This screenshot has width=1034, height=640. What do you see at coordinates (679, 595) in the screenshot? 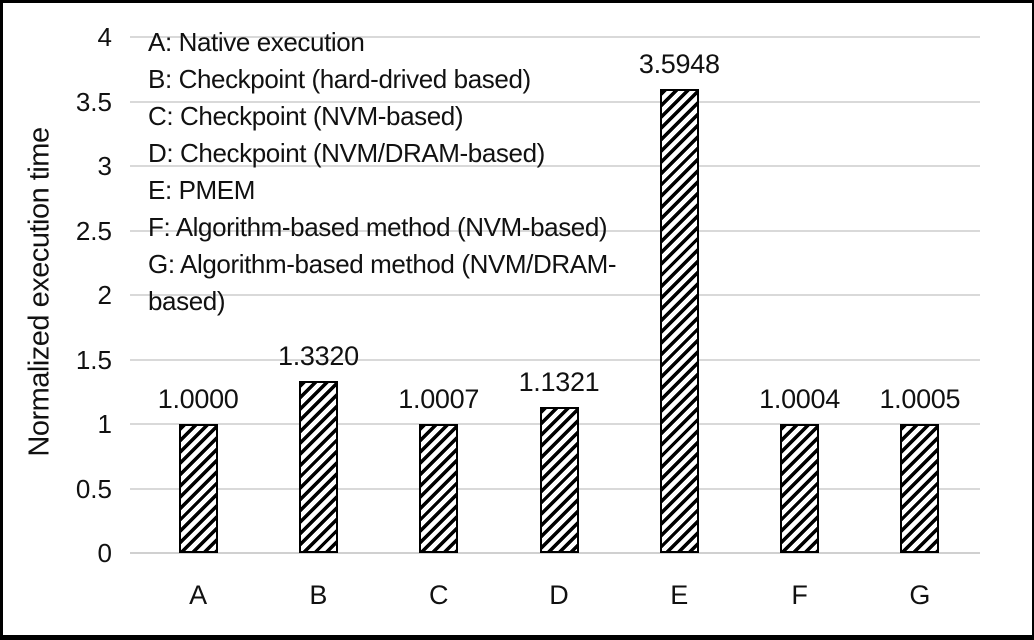
I see `x-category-label: E` at bounding box center [679, 595].